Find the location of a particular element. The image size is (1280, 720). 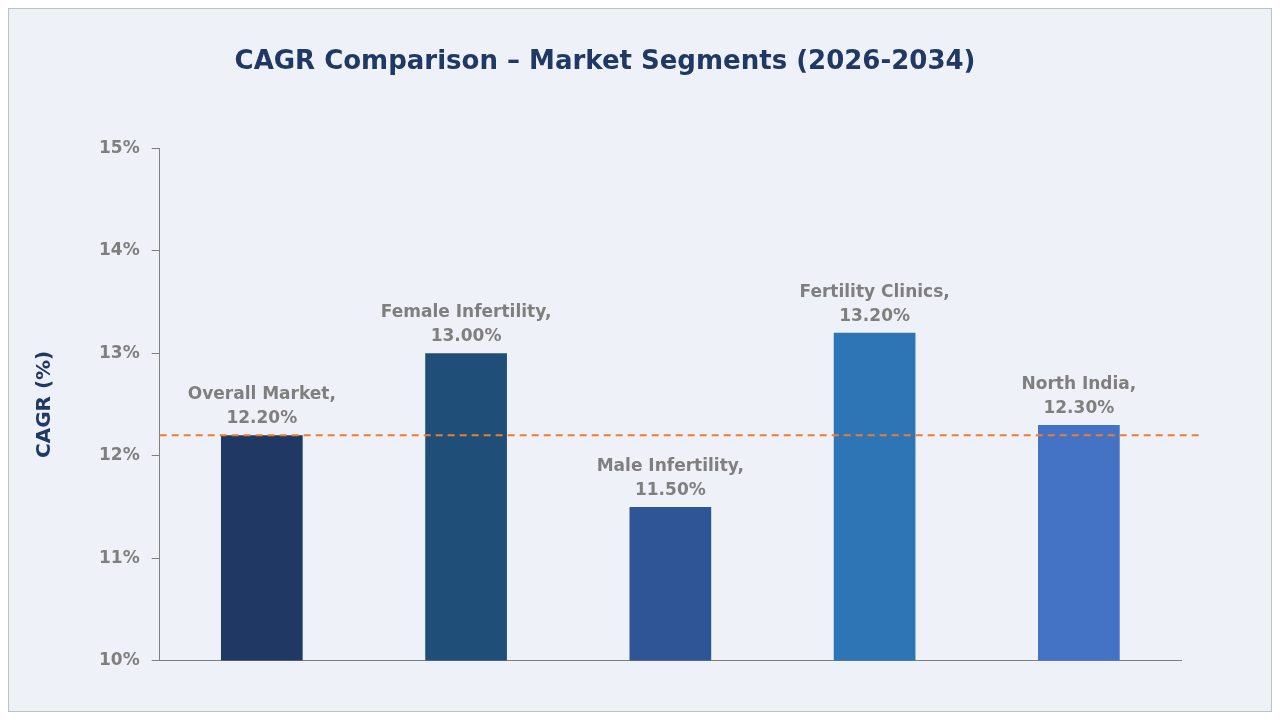

data-label: Male Infertility, 11.50% is located at coordinates (670, 476).